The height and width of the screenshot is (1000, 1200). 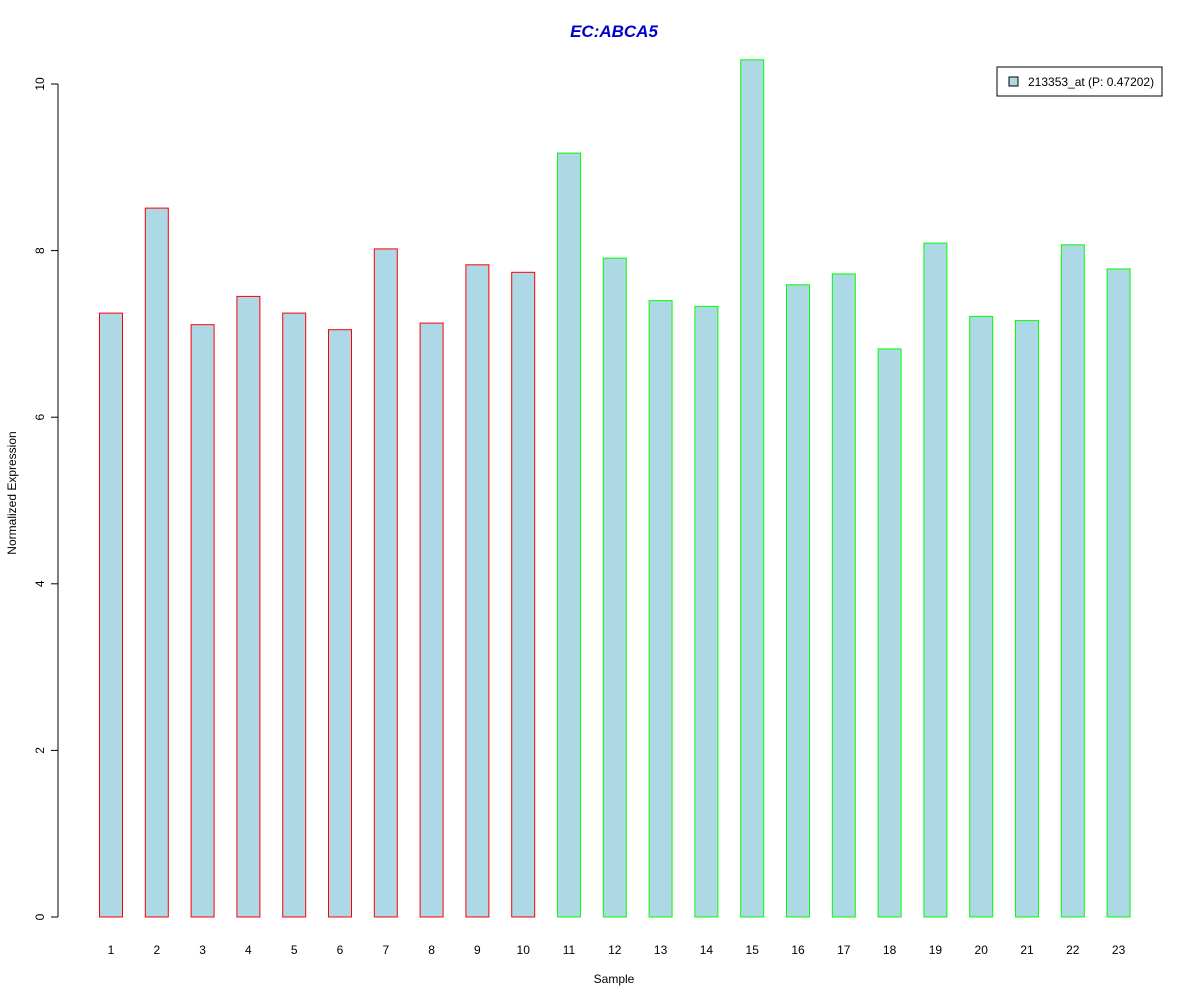 What do you see at coordinates (707, 950) in the screenshot?
I see `x-tick-label: 14` at bounding box center [707, 950].